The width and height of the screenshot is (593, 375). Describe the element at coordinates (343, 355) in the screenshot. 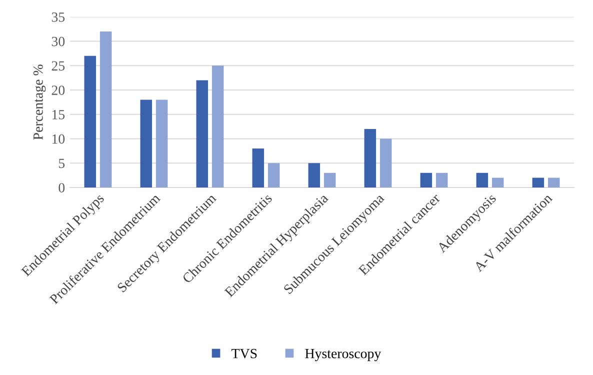

I see `legend-label: Hysteroscopy` at that location.